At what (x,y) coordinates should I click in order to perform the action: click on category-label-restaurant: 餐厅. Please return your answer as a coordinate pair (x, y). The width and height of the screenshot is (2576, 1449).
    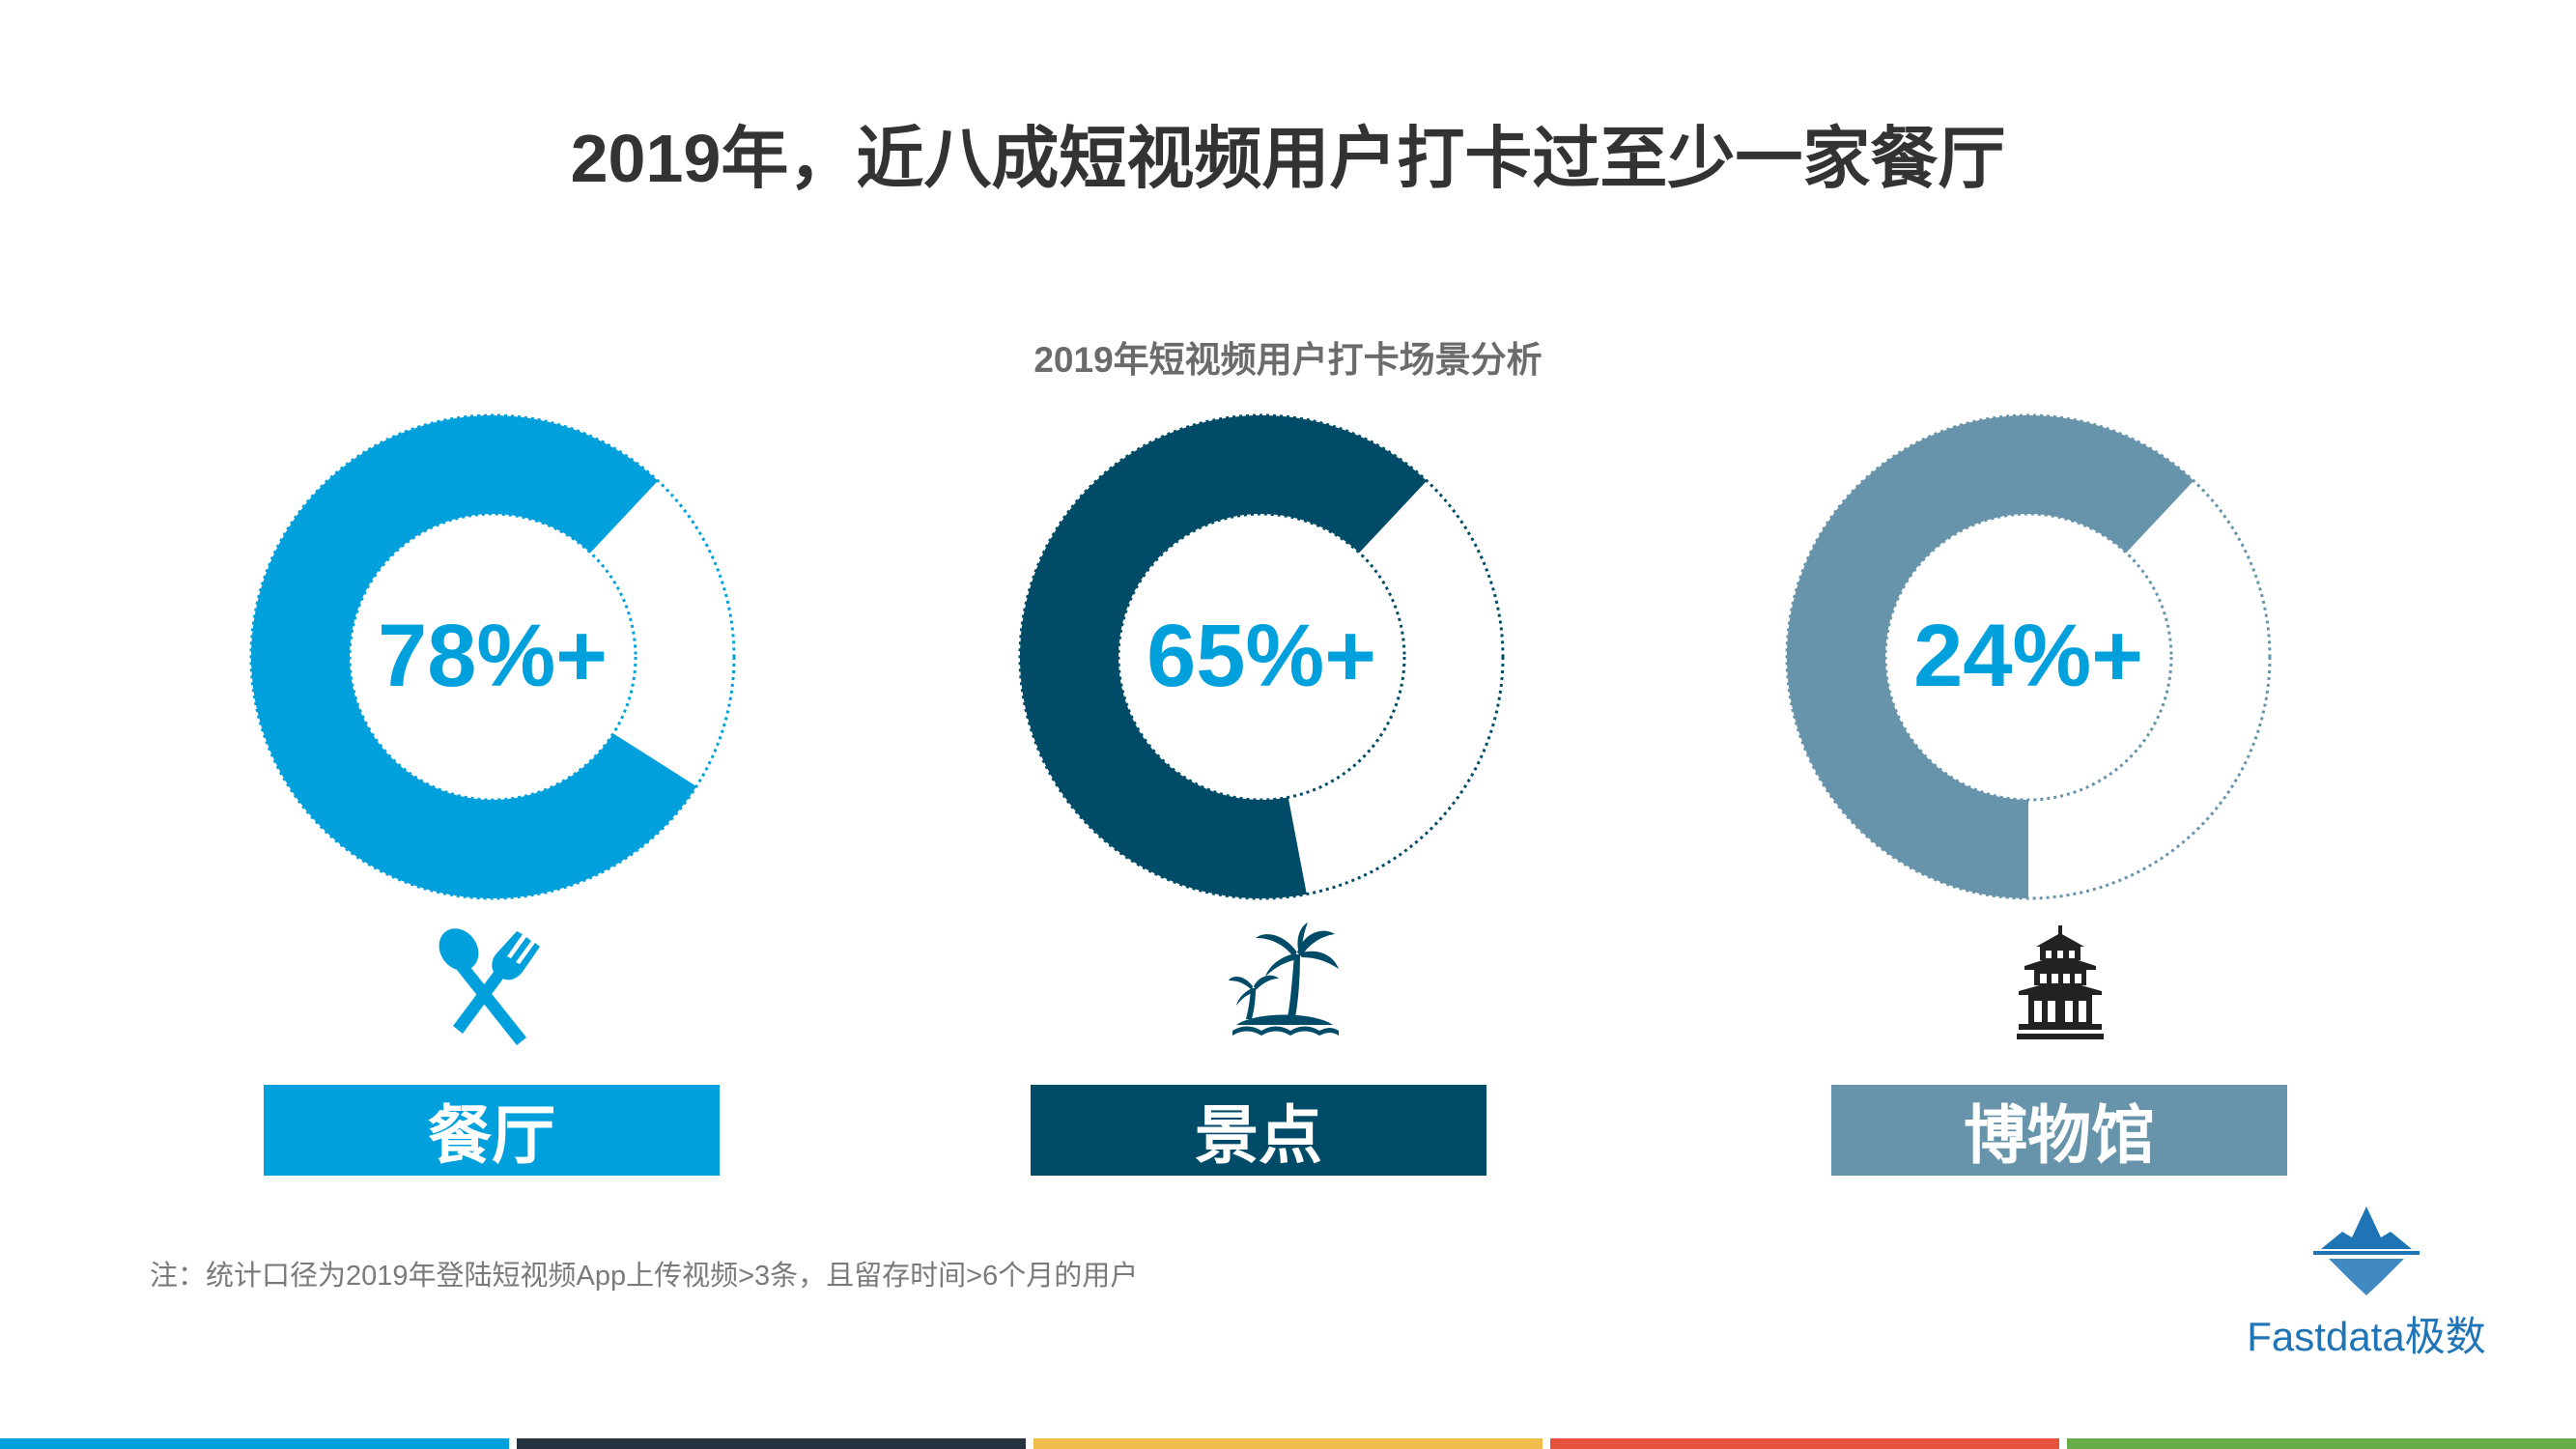
    Looking at the image, I should click on (492, 1130).